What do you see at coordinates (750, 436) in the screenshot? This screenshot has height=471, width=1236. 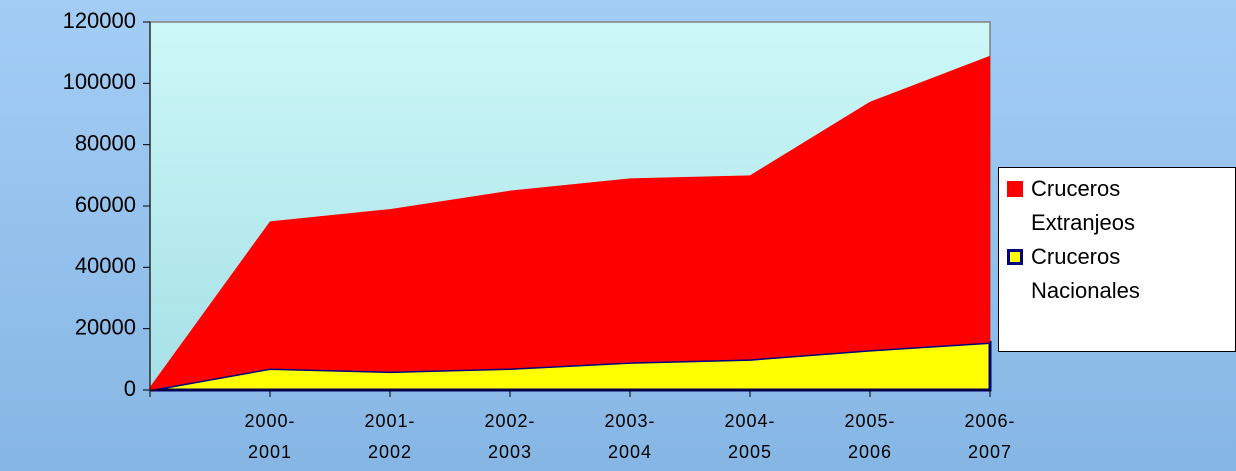 I see `x-tick-label: 2004-2005` at bounding box center [750, 436].